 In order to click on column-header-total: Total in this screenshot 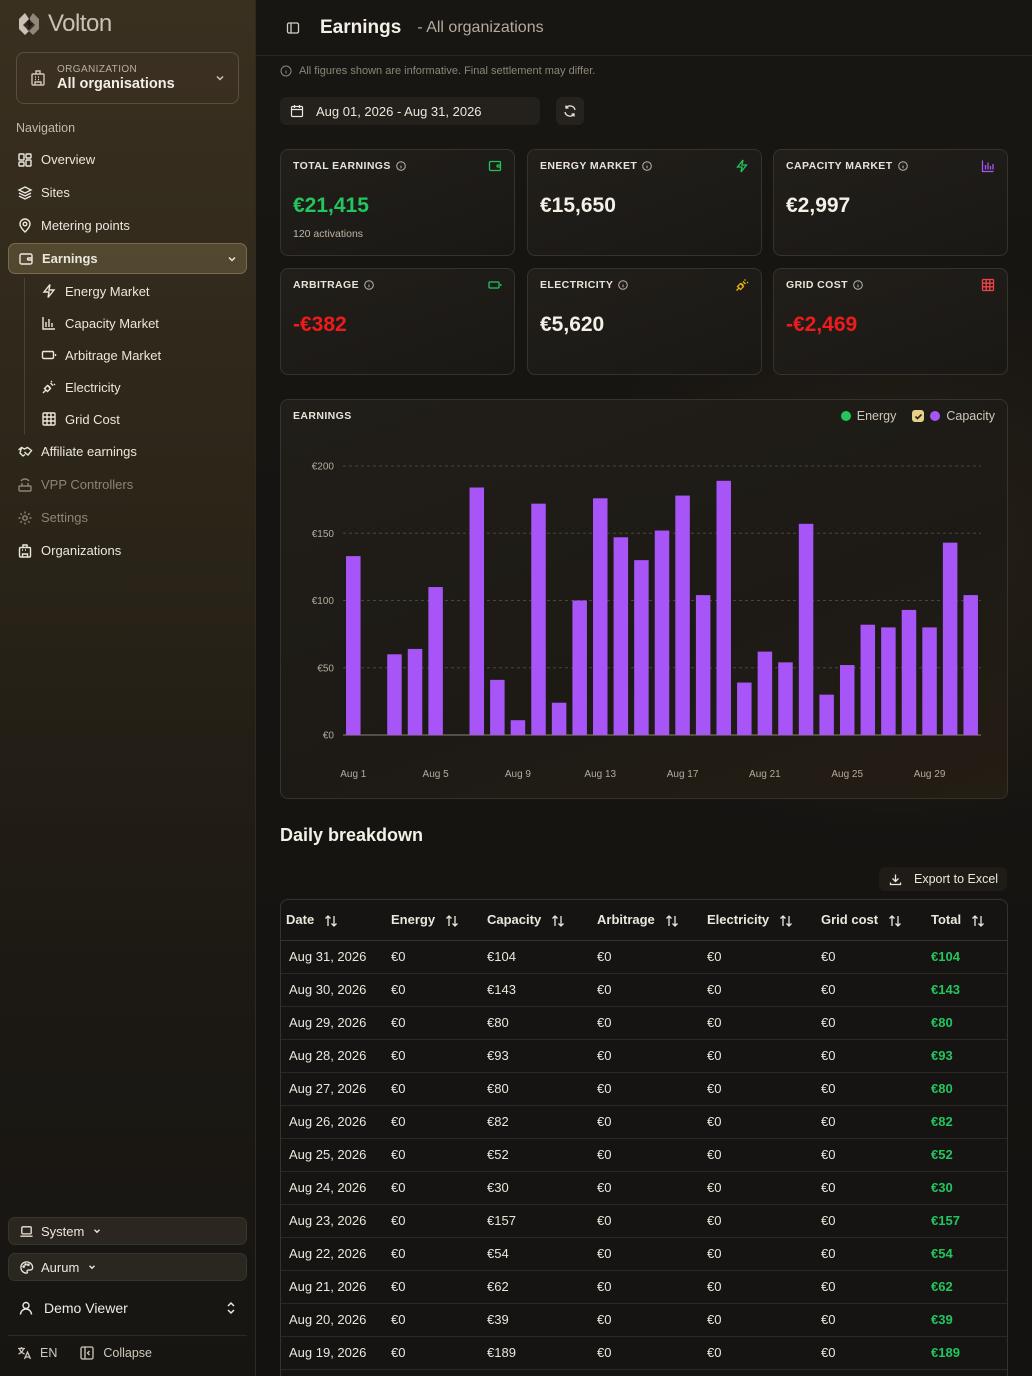, I will do `click(966, 920)`.